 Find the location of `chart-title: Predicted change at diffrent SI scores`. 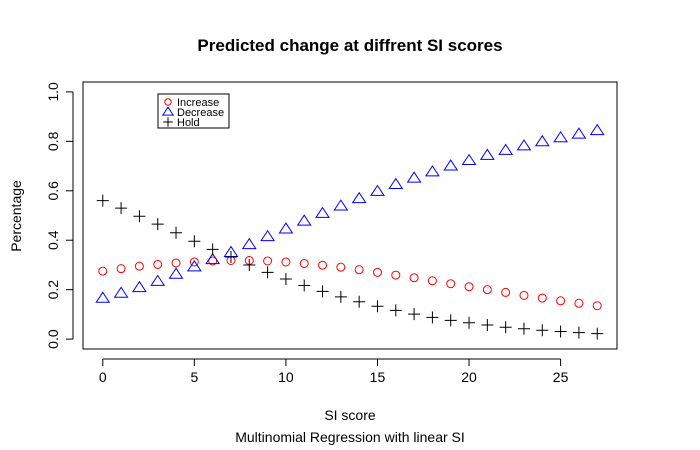

chart-title: Predicted change at diffrent SI scores is located at coordinates (349, 45).